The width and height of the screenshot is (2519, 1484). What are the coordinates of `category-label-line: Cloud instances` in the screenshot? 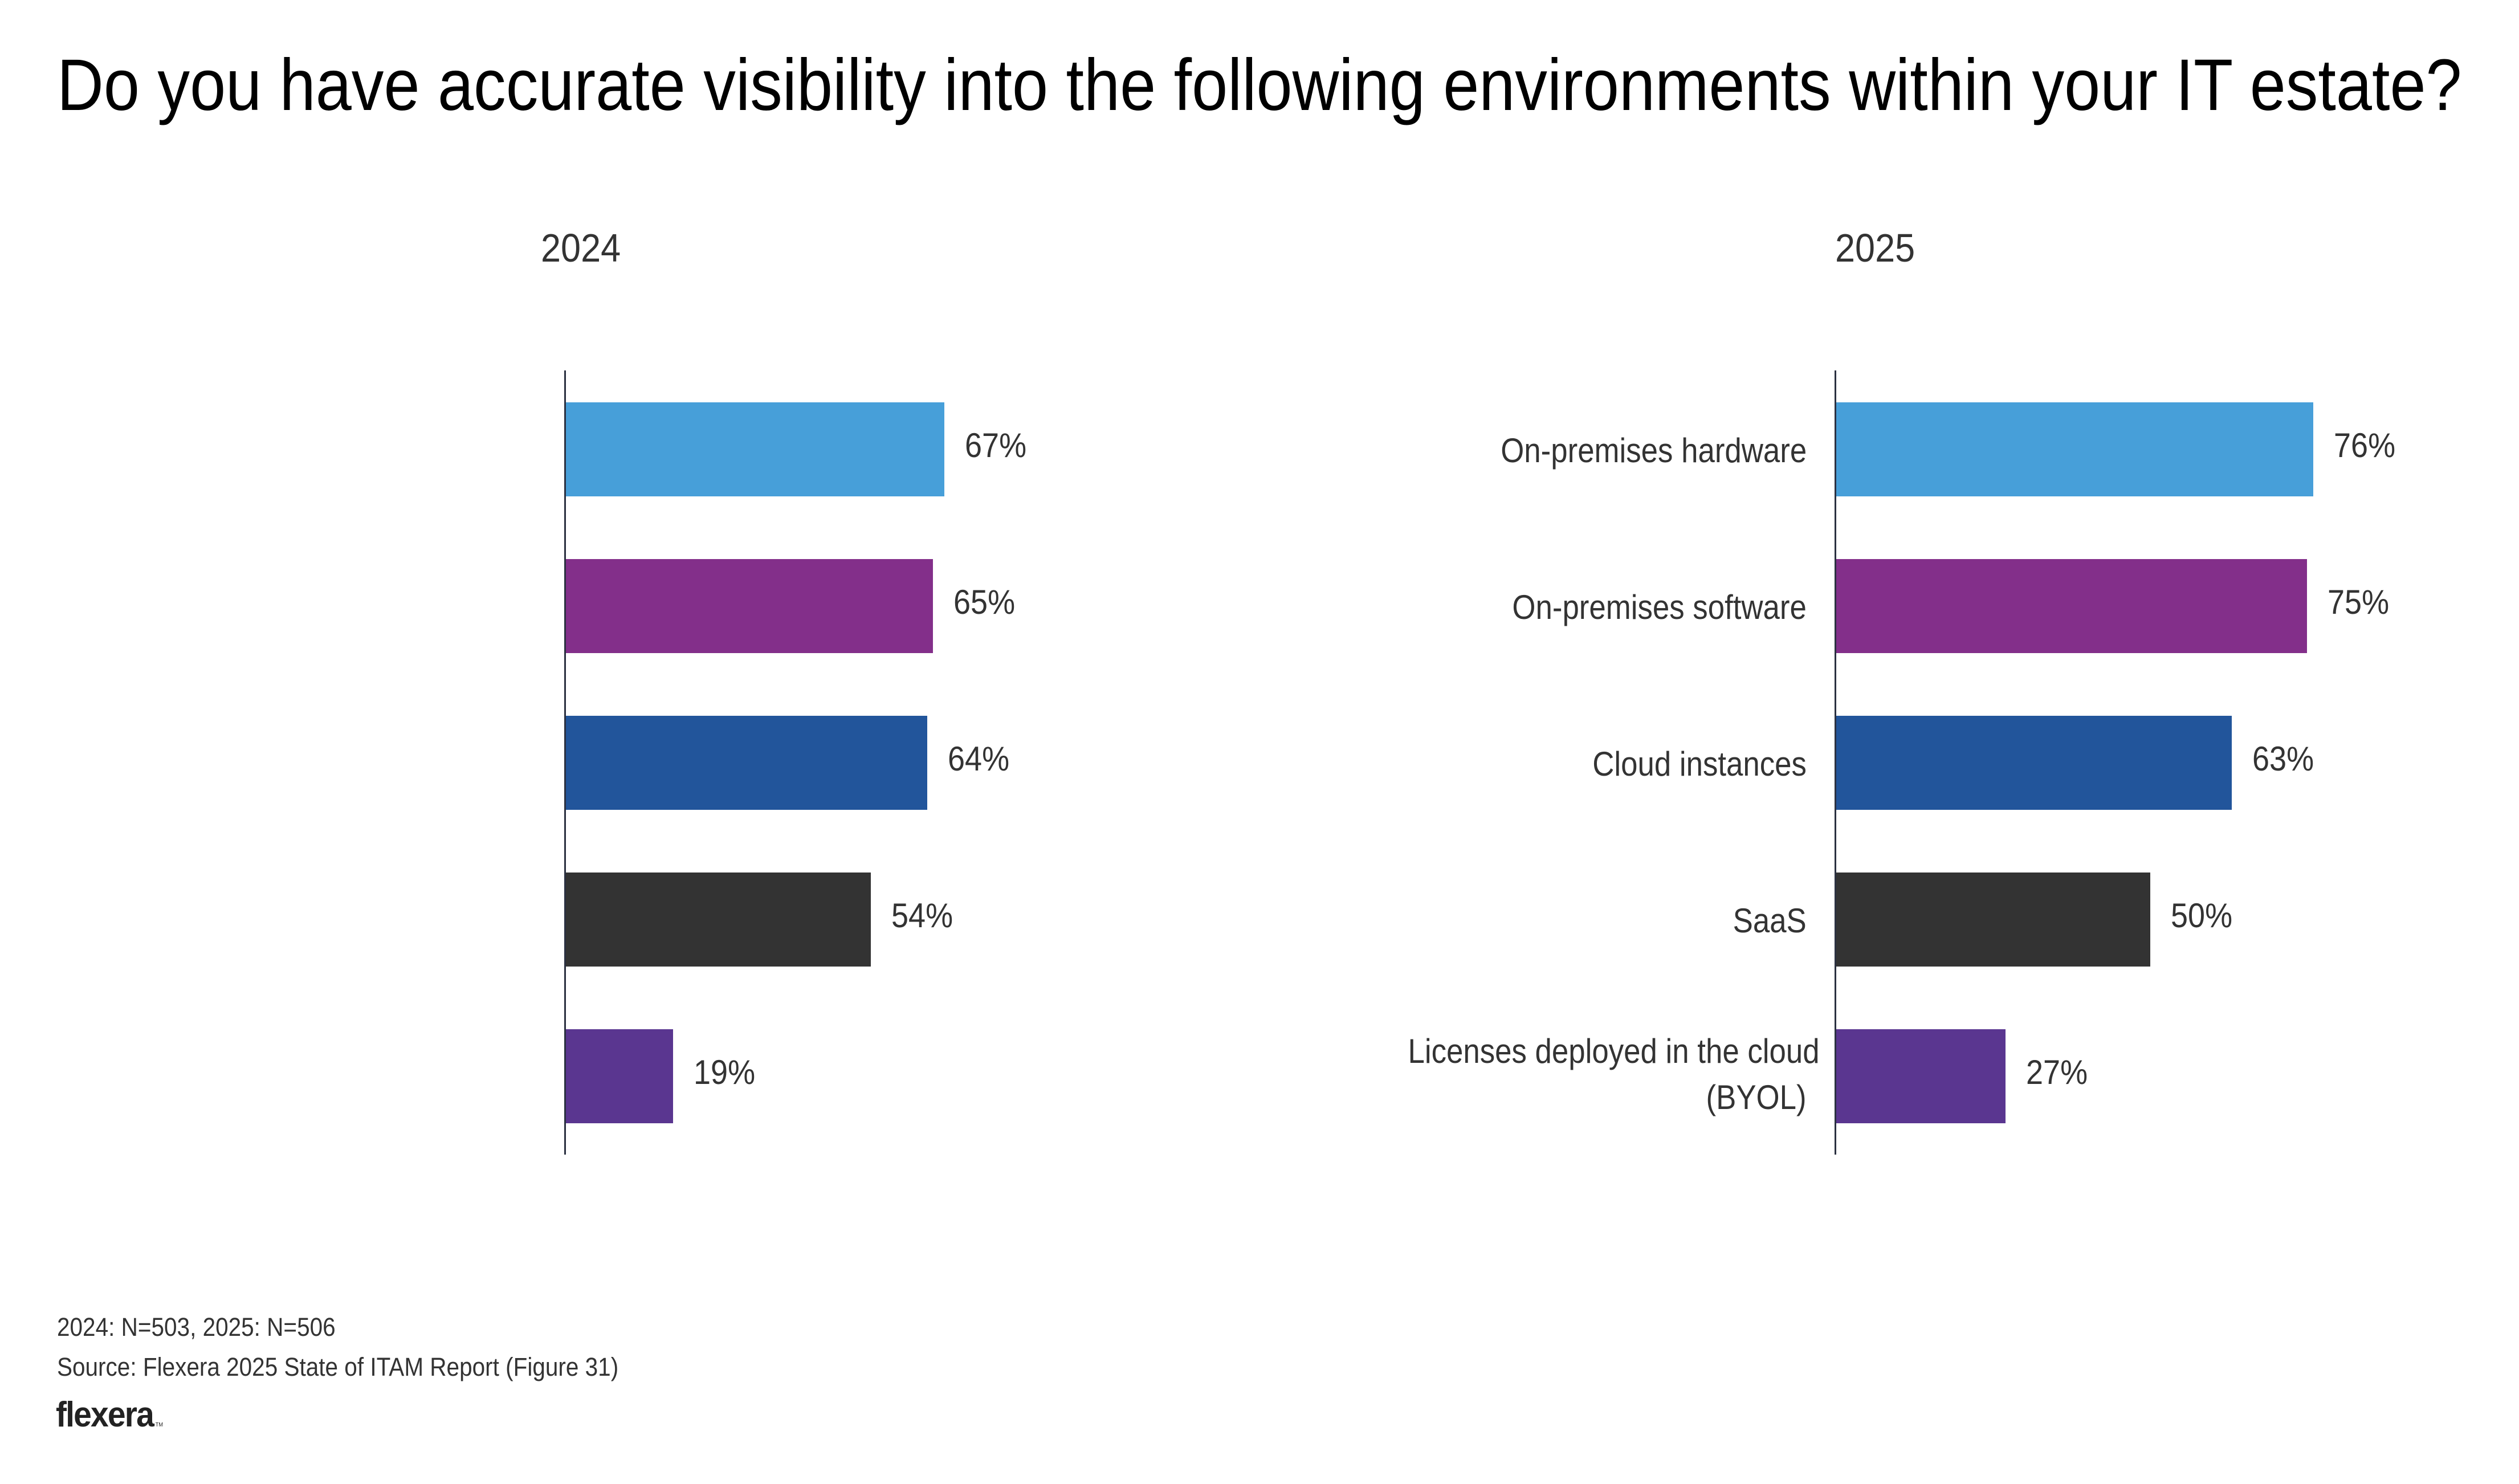 It's located at (1699, 764).